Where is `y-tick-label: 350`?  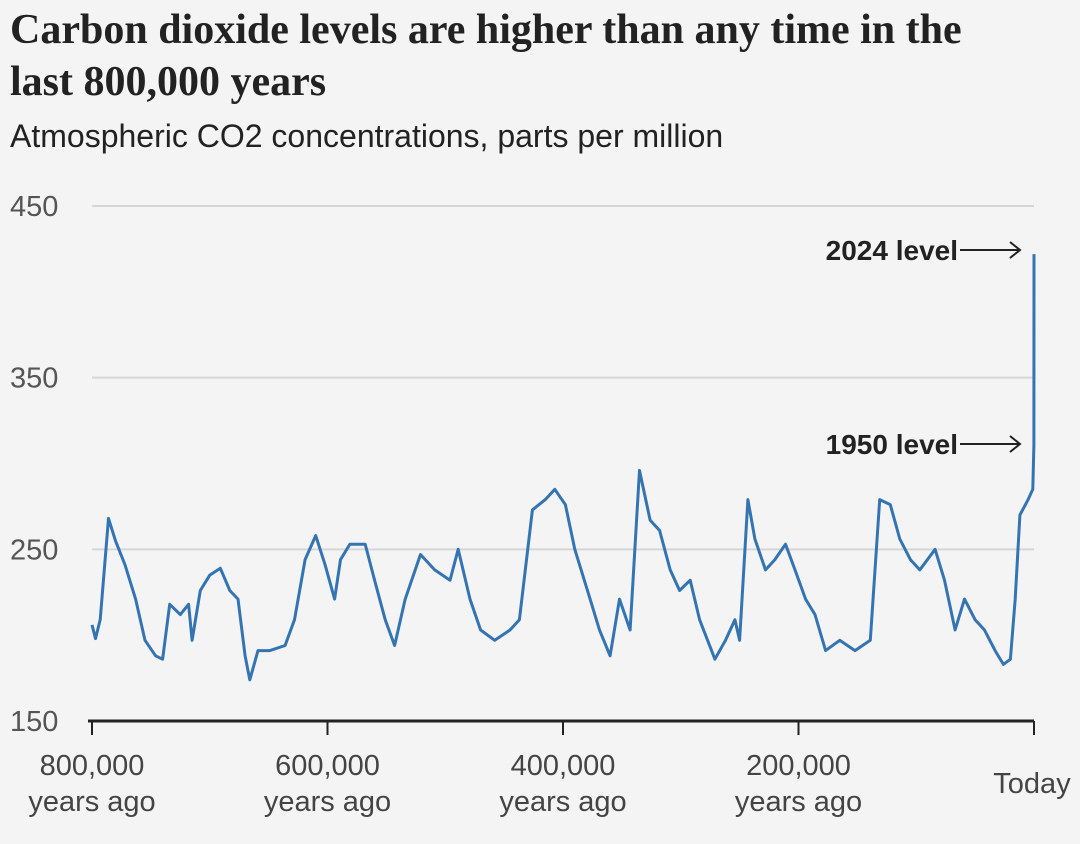 y-tick-label: 350 is located at coordinates (34, 379).